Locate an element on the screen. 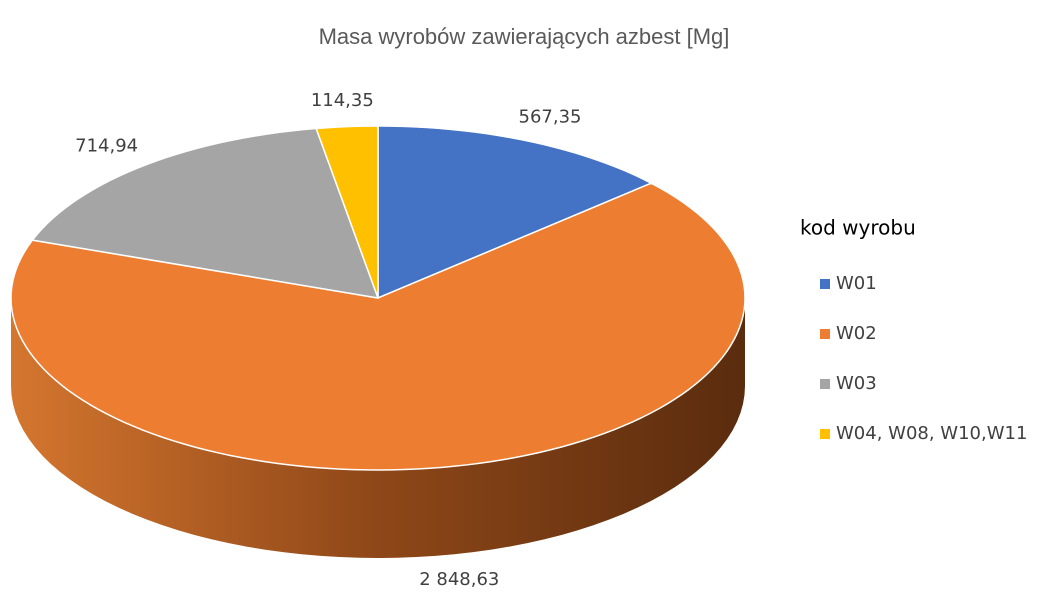 The height and width of the screenshot is (593, 1048). chart-title: Masa wyrobów zawierających azbest [Mg] is located at coordinates (524, 36).